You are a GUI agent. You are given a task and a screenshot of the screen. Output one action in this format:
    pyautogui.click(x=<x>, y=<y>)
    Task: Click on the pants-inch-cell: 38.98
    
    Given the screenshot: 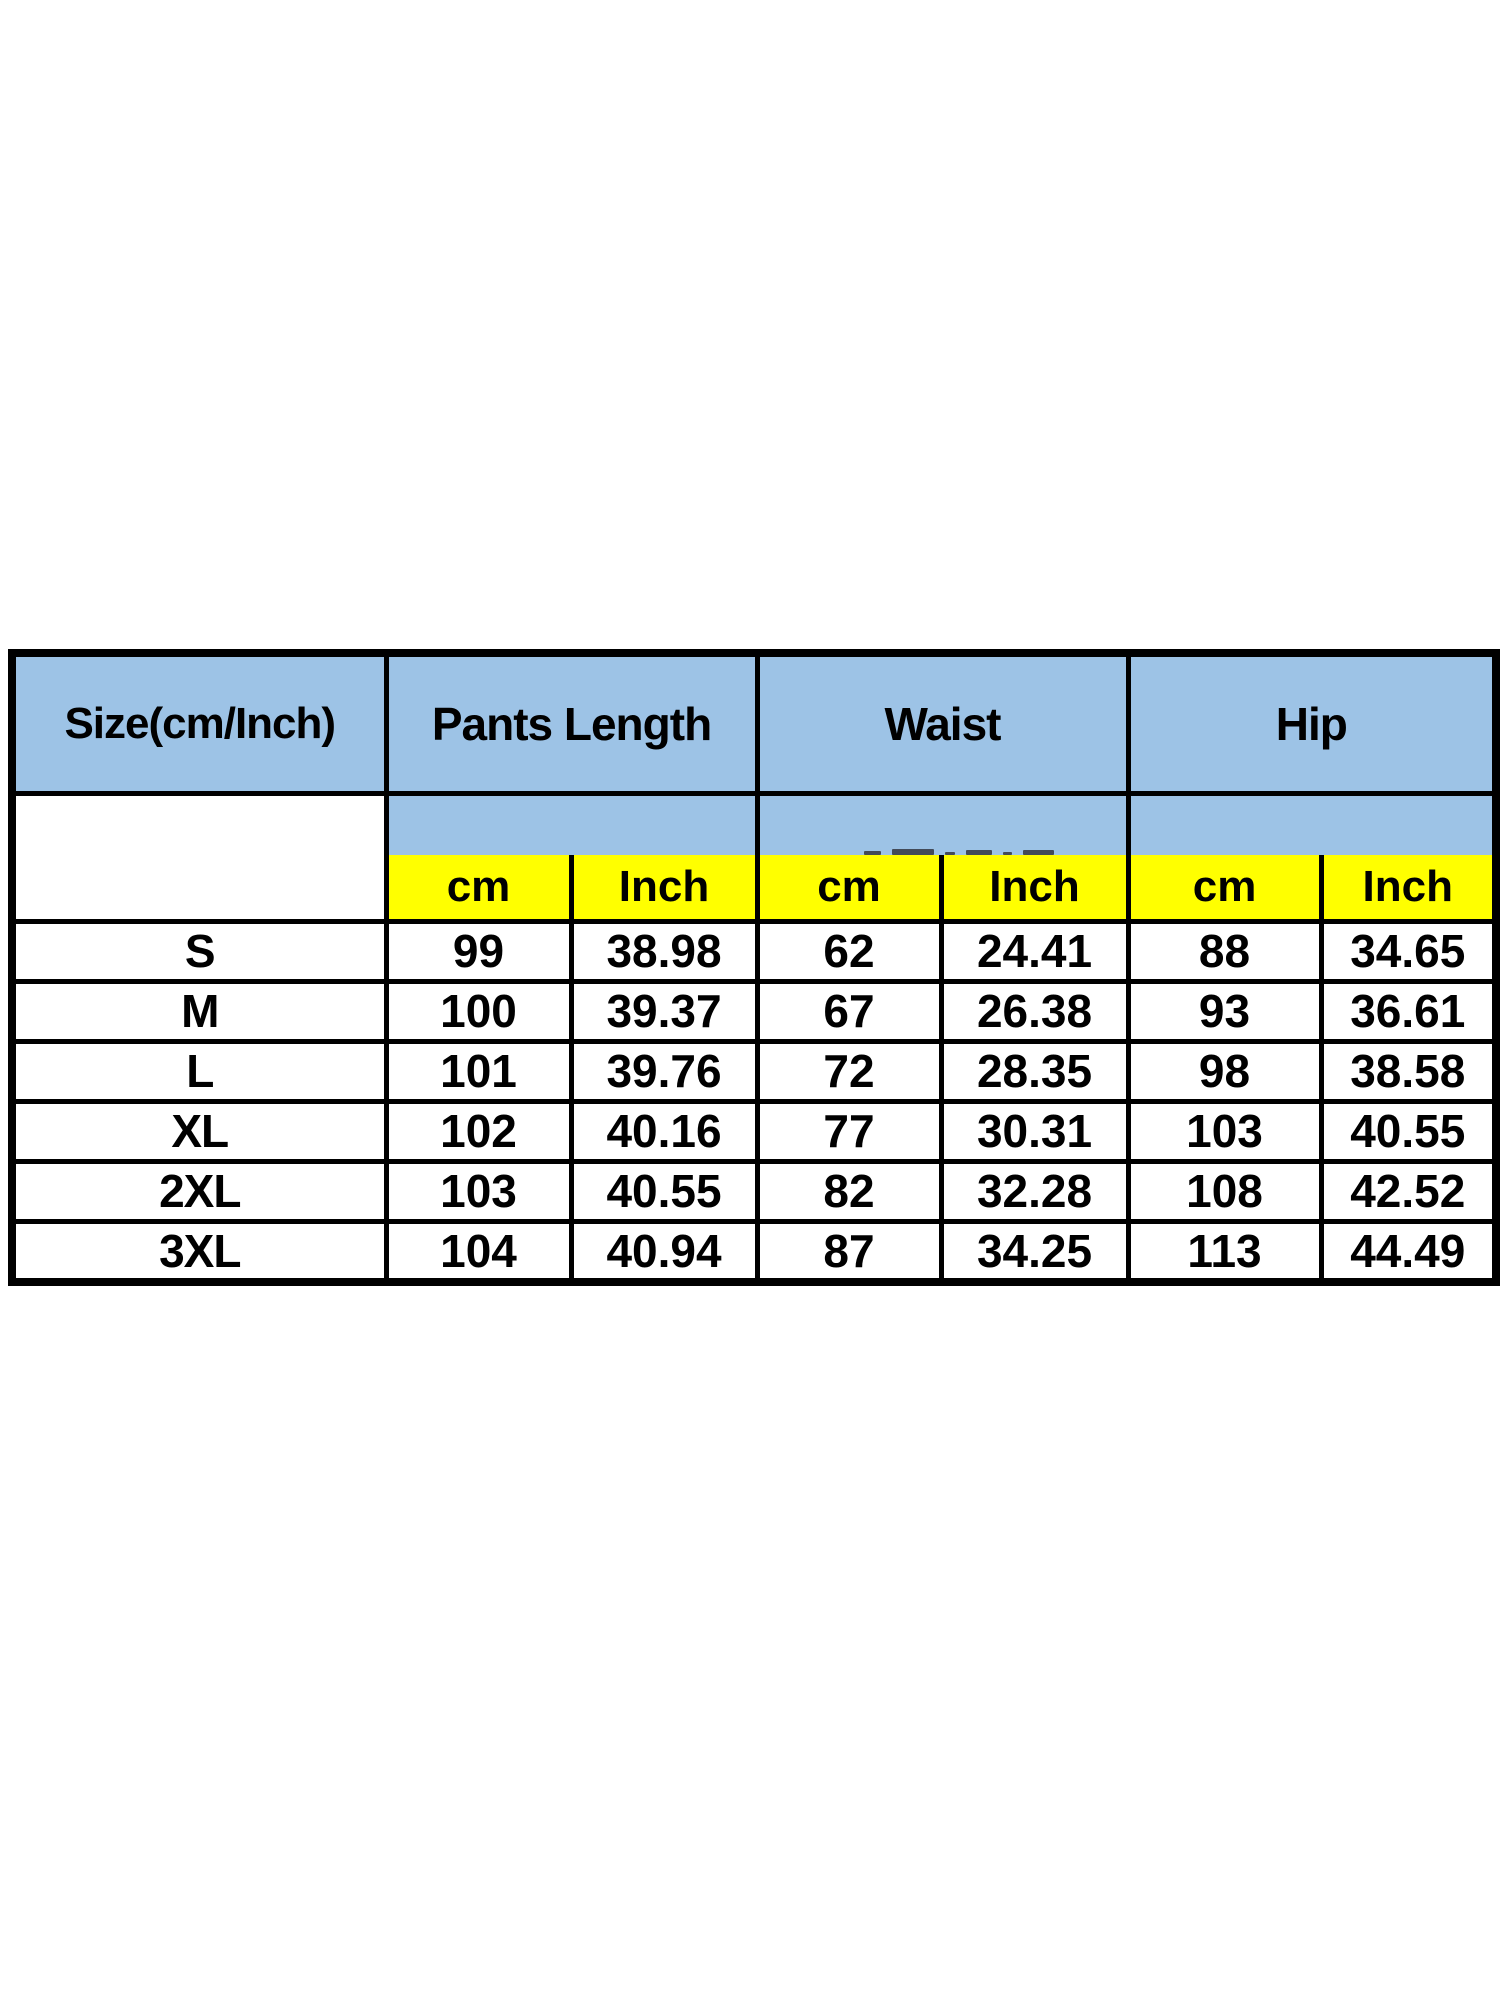 What is the action you would take?
    pyautogui.click(x=664, y=951)
    